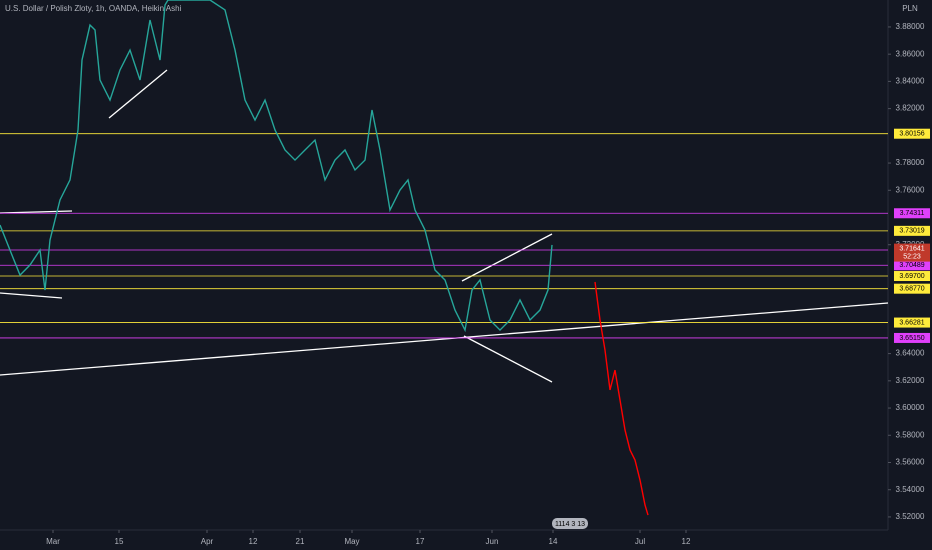 Image resolution: width=932 pixels, height=550 pixels. I want to click on y-tick-label: 3.56000, so click(910, 462).